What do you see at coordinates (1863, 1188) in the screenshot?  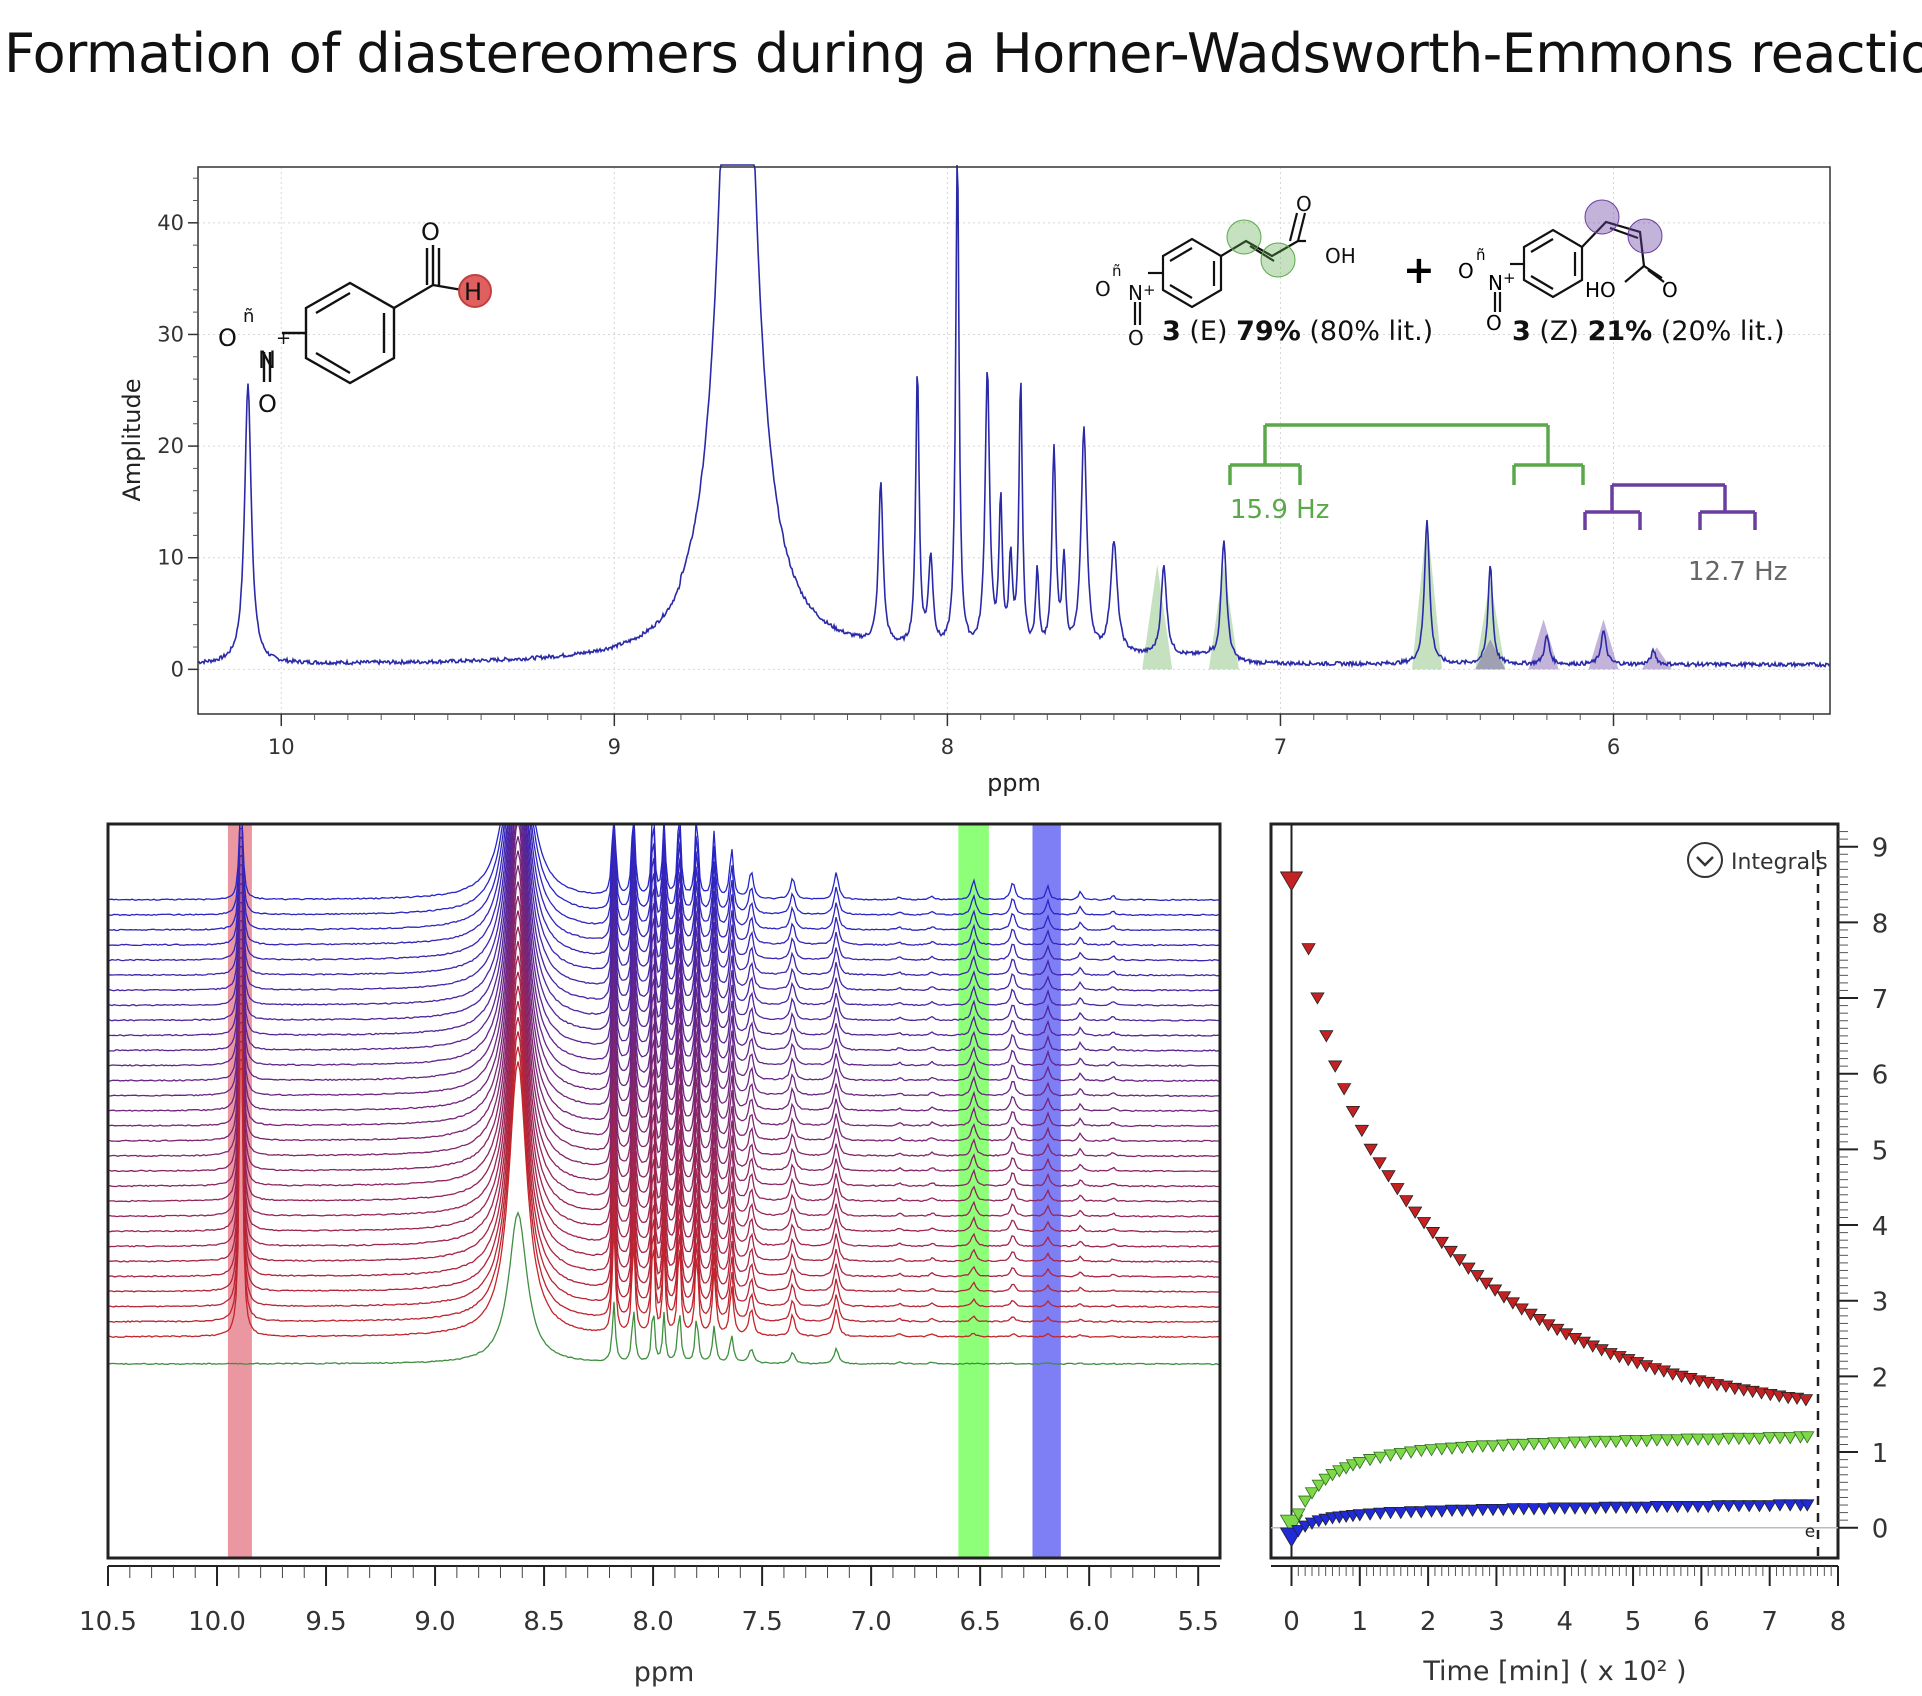 I see `kinetics-y-axis: 0 1 2 3 4 5 6 7 8 9` at bounding box center [1863, 1188].